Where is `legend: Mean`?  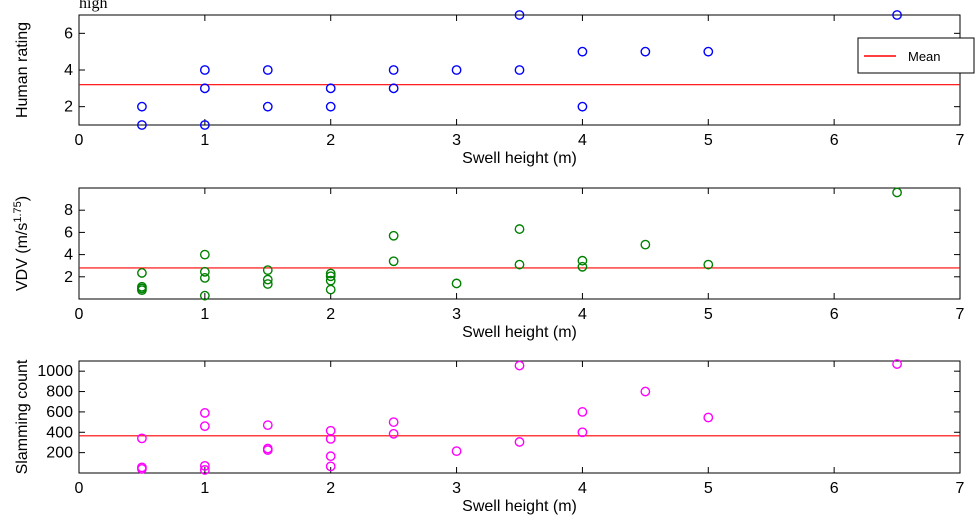 legend: Mean is located at coordinates (916, 55).